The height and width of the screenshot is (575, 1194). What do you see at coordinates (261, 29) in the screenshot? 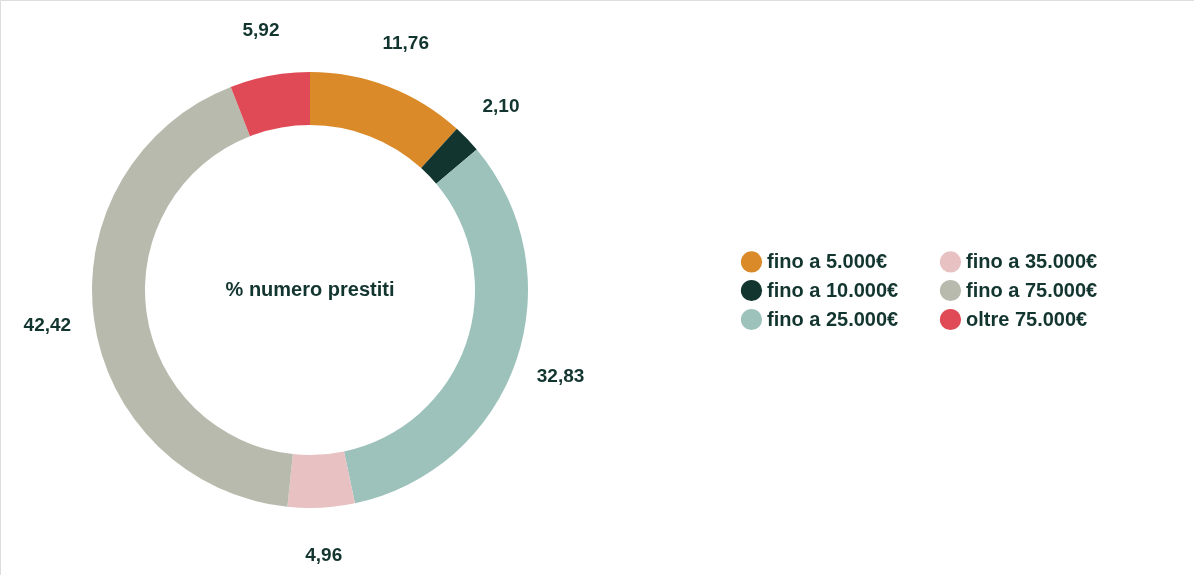
I see `data-label: 5,92` at bounding box center [261, 29].